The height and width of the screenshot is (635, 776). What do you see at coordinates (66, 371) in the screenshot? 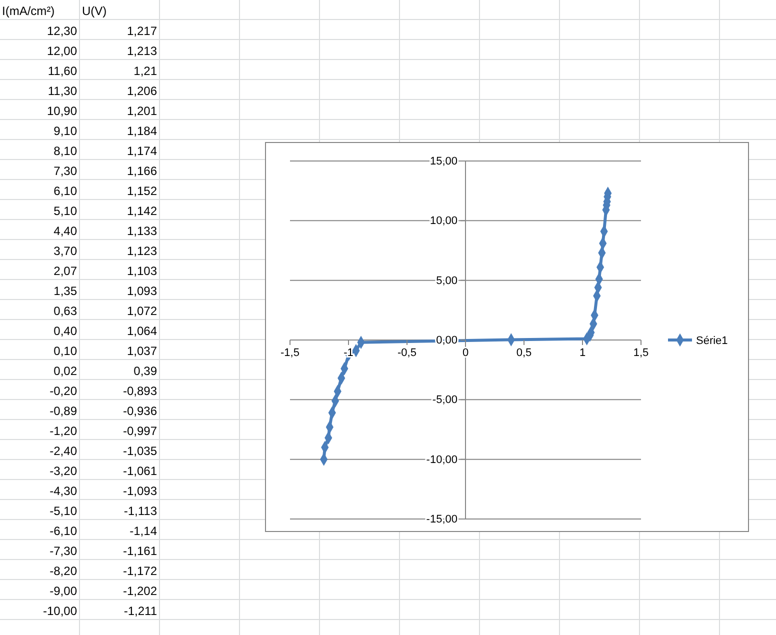
I see `text: 0,02` at bounding box center [66, 371].